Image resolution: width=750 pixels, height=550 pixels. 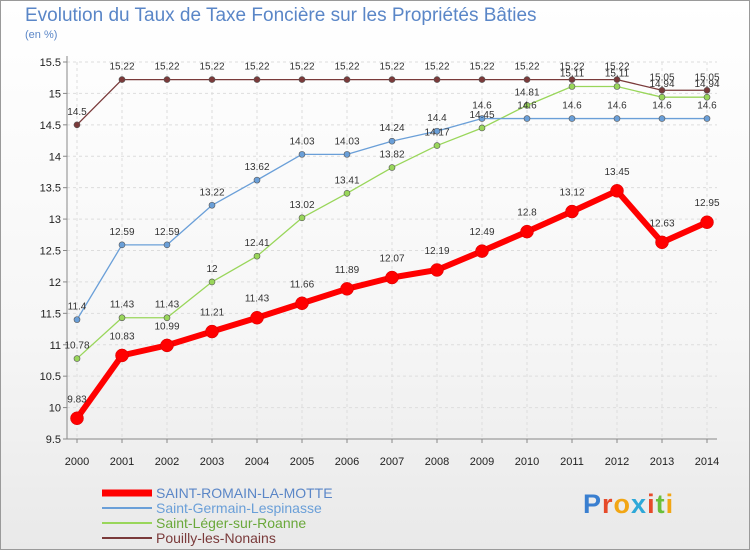 What do you see at coordinates (55, 283) in the screenshot?
I see `y-tick-label: 12` at bounding box center [55, 283].